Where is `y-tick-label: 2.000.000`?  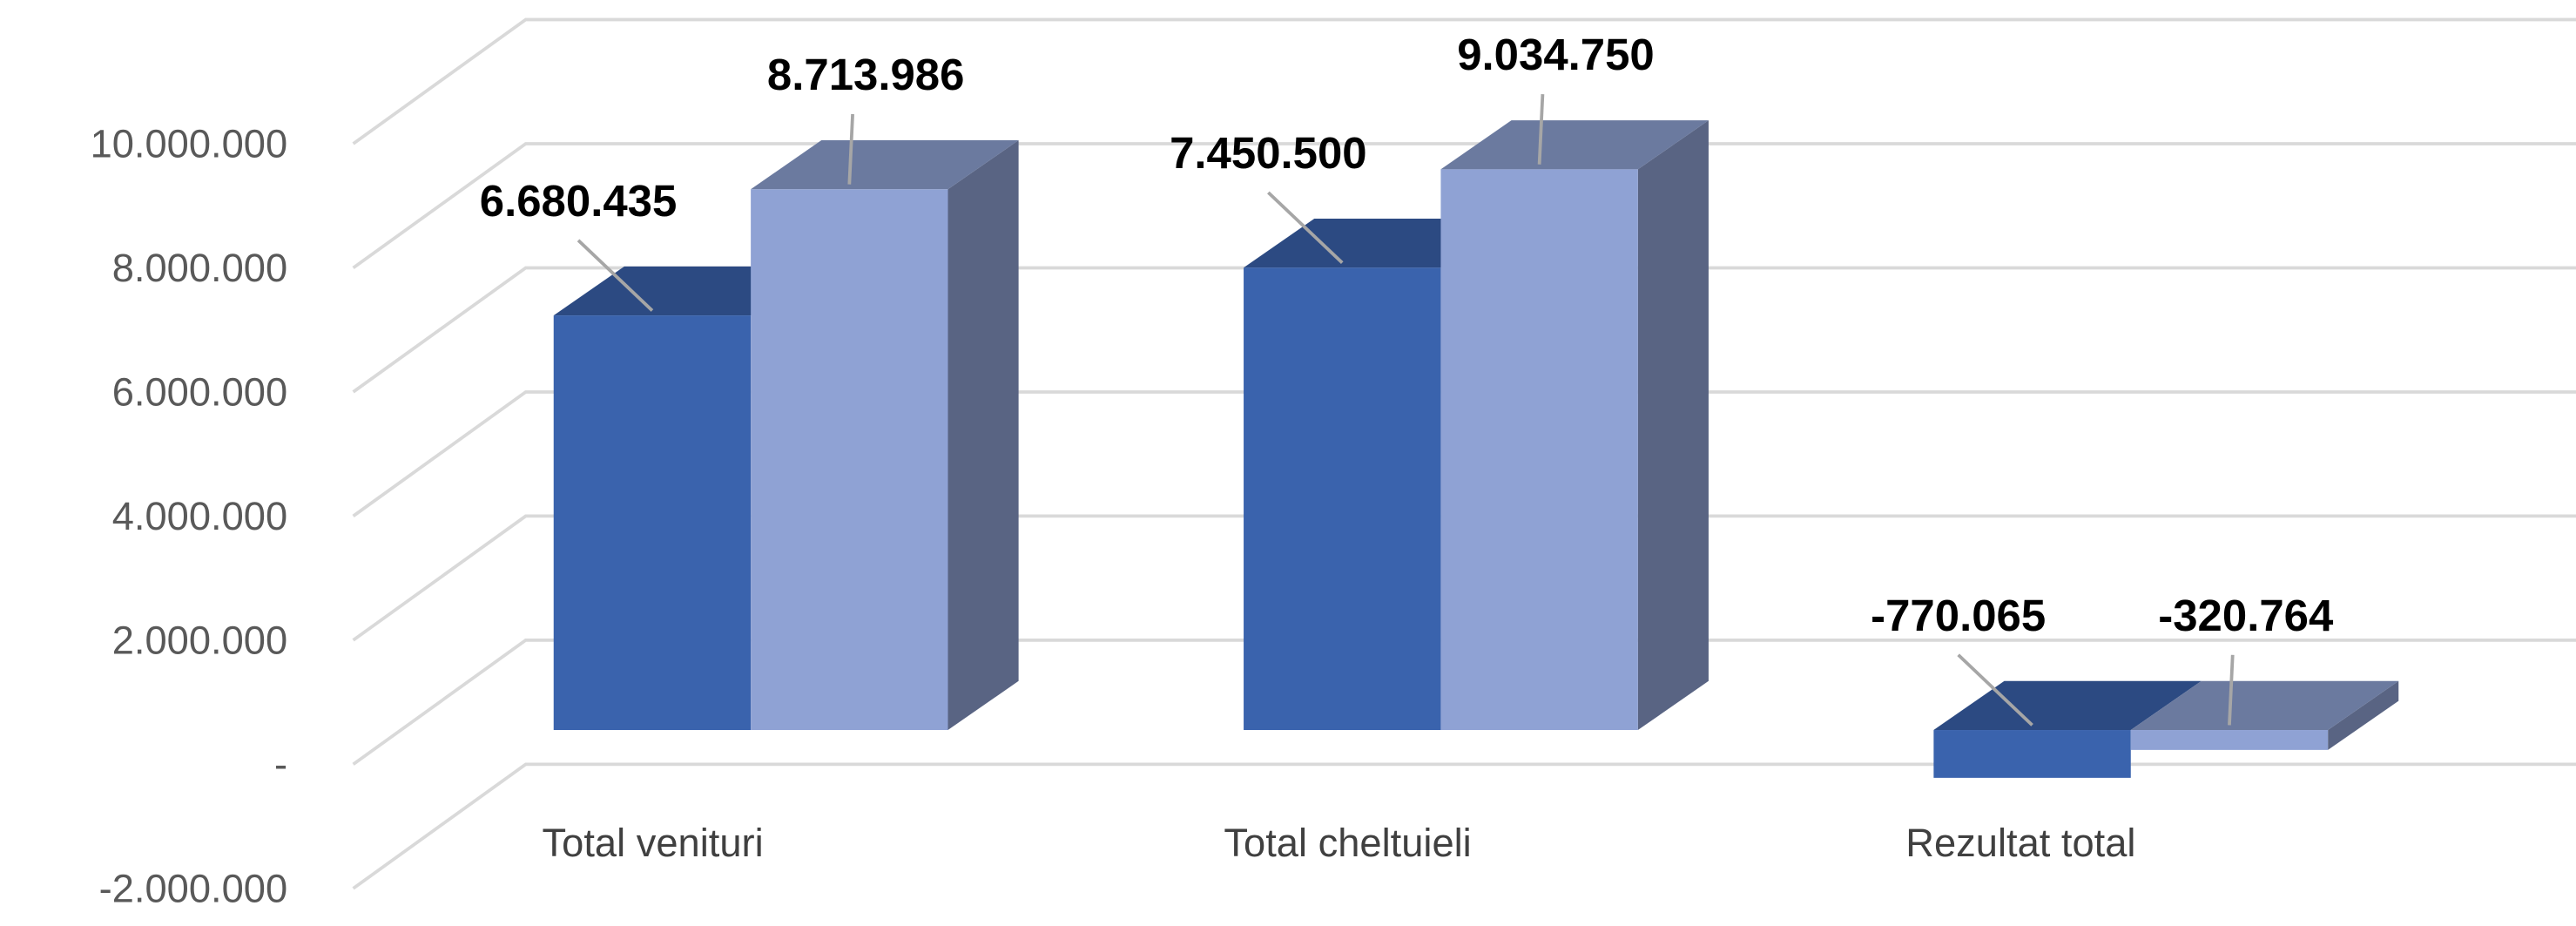
y-tick-label: 2.000.000 is located at coordinates (200, 640).